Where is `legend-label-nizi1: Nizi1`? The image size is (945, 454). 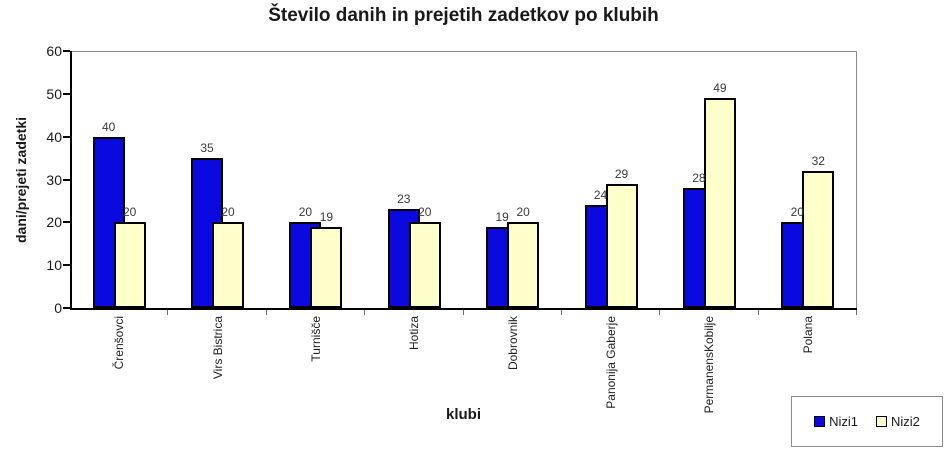
legend-label-nizi1: Nizi1 is located at coordinates (843, 421).